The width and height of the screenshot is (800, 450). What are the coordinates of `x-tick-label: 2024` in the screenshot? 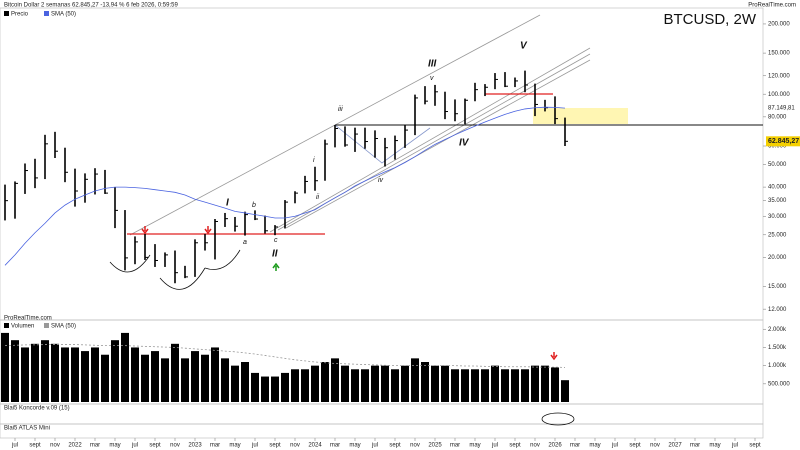 It's located at (315, 446).